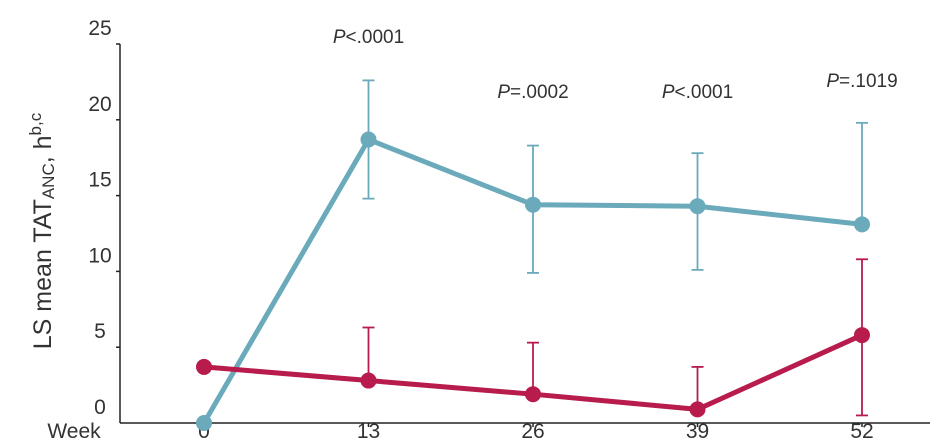 The width and height of the screenshot is (941, 441). I want to click on y-axis-label: LS mean TATANC, hb,c, so click(42, 230).